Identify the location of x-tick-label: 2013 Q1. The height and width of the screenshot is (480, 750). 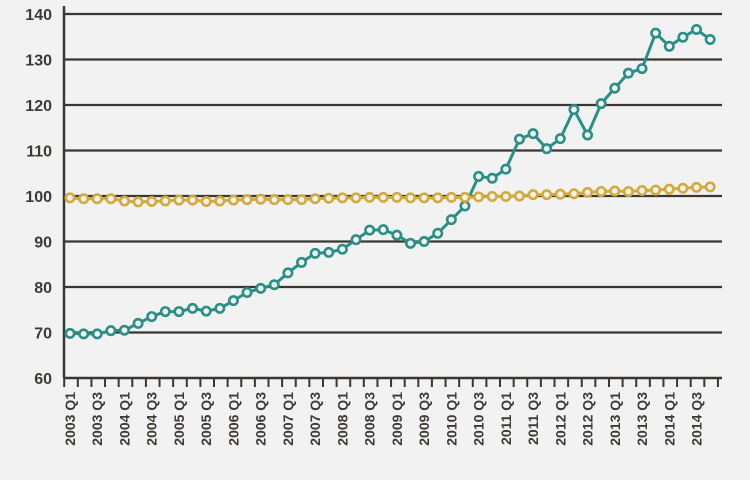
(615, 419).